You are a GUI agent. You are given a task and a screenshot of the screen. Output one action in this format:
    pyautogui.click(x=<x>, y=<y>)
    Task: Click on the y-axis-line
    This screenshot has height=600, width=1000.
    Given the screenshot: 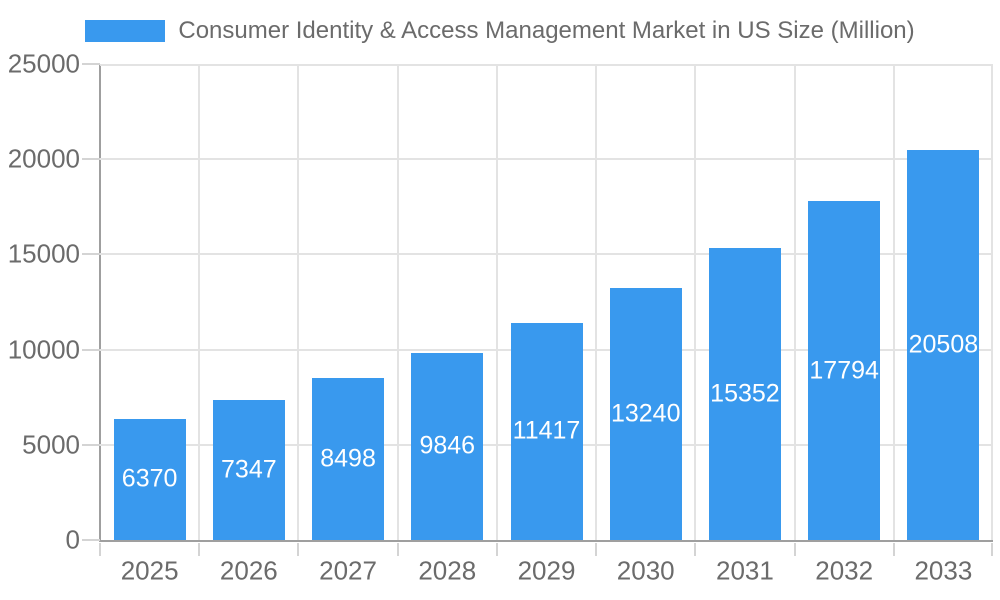 What is the action you would take?
    pyautogui.click(x=100, y=303)
    